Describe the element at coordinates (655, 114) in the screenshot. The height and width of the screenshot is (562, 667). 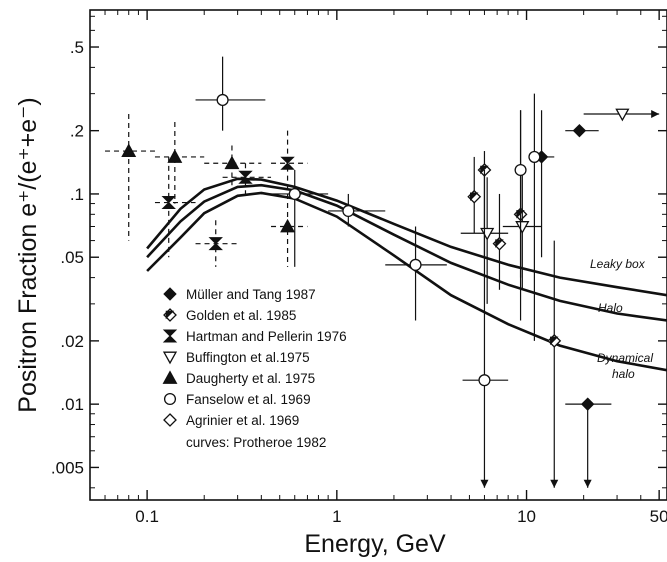
I see `arrow-right` at that location.